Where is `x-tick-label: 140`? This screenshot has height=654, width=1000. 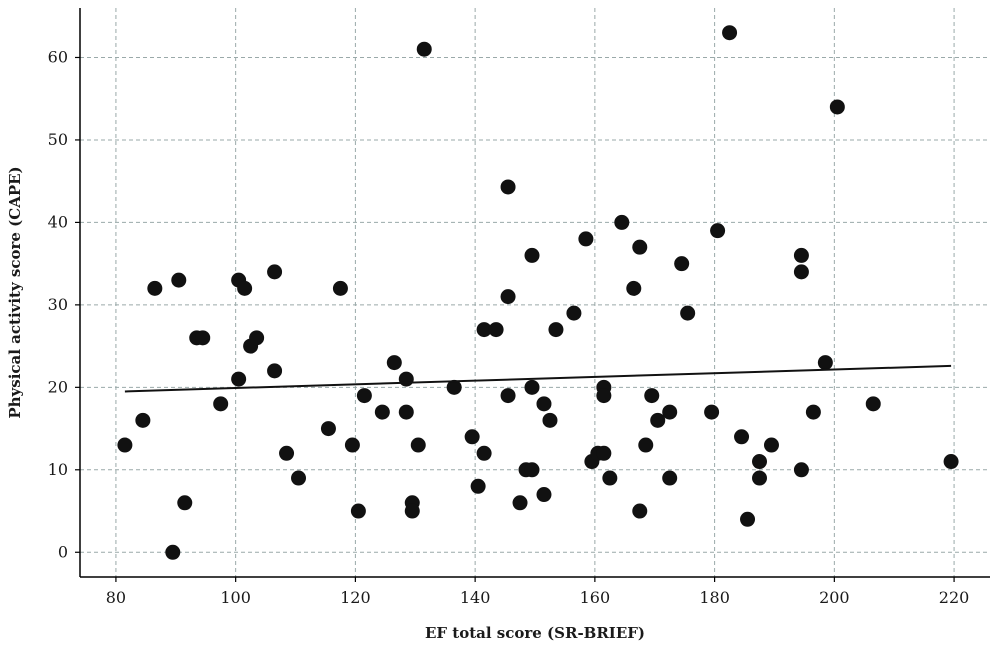 x-tick-label: 140 is located at coordinates (475, 597).